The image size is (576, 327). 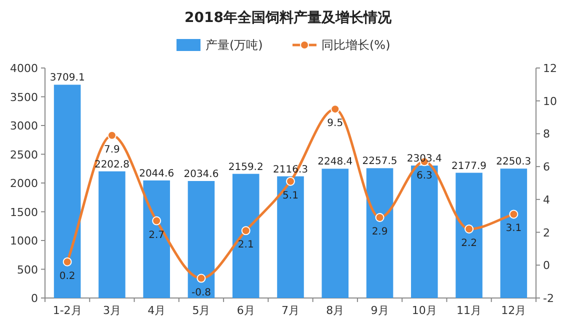 I want to click on y2-tick-label: 10, so click(x=550, y=101).